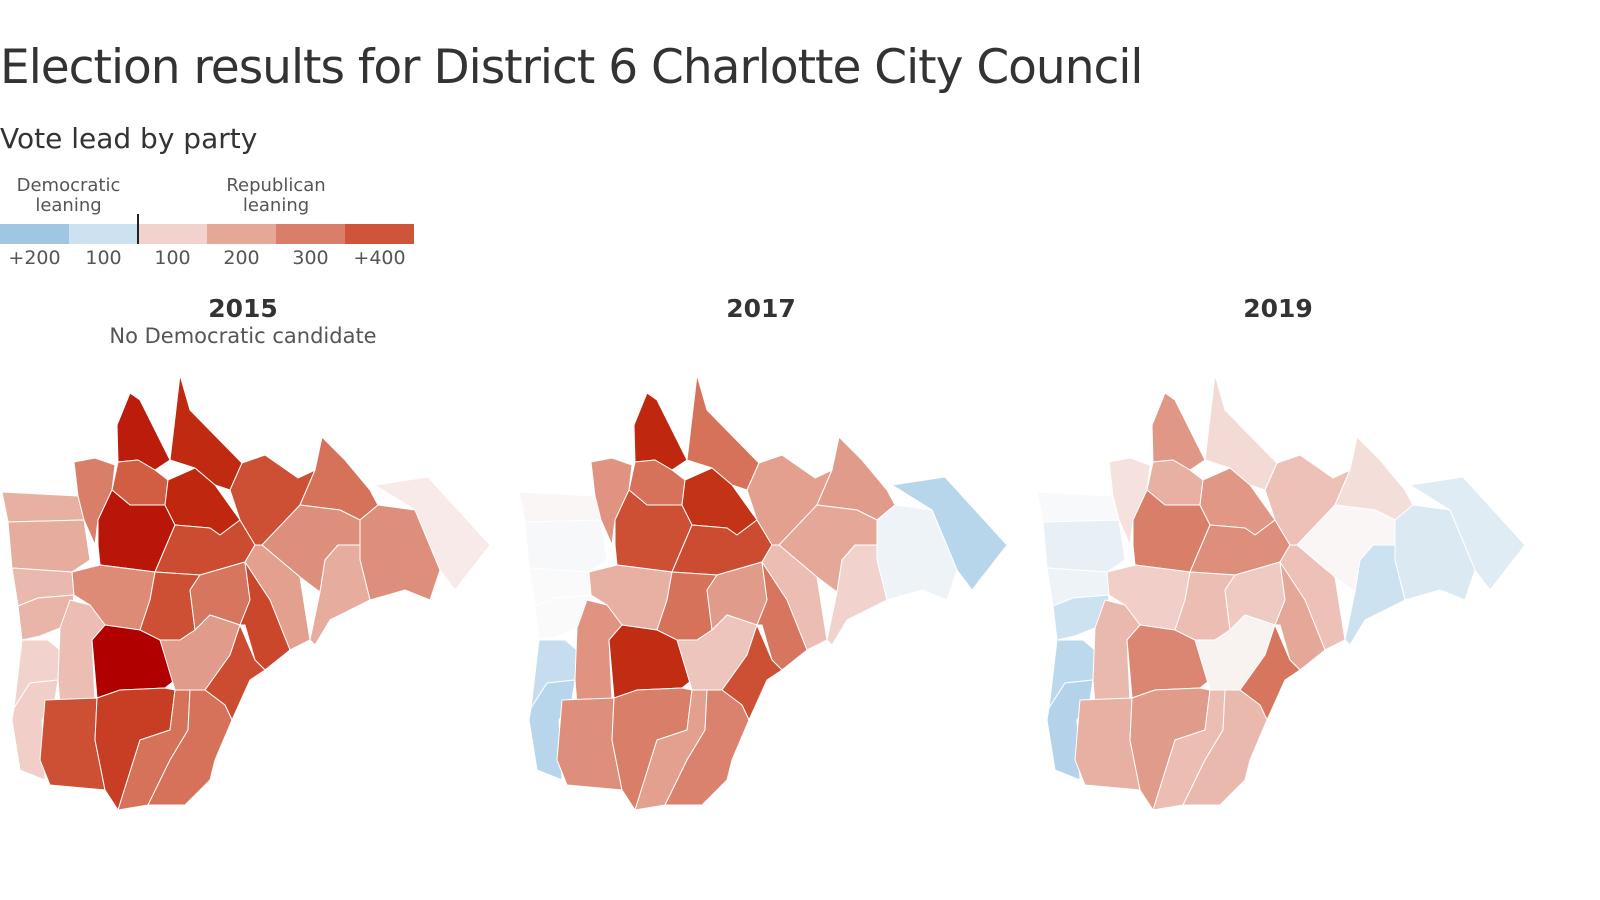  What do you see at coordinates (138, 229) in the screenshot?
I see `legend-zero-divider` at bounding box center [138, 229].